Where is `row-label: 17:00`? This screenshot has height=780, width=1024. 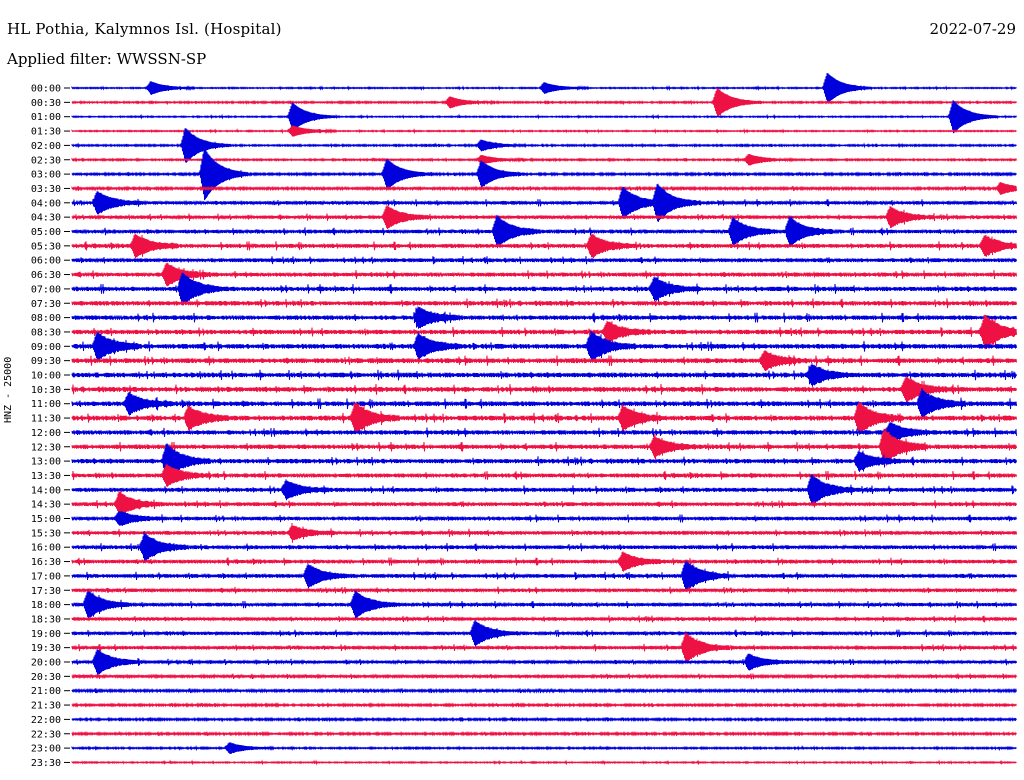
row-label: 17:00 is located at coordinates (46, 576).